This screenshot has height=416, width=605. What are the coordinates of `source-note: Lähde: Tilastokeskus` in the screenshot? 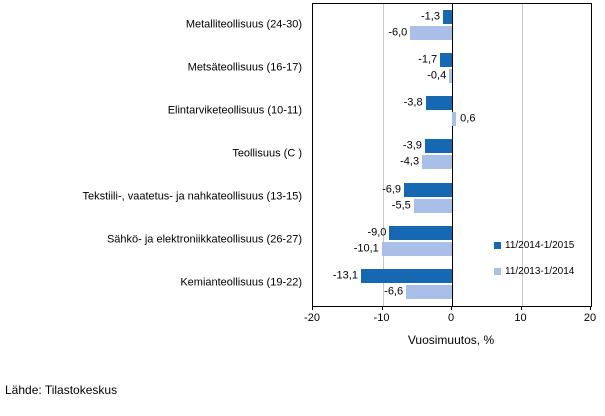 It's located at (61, 390).